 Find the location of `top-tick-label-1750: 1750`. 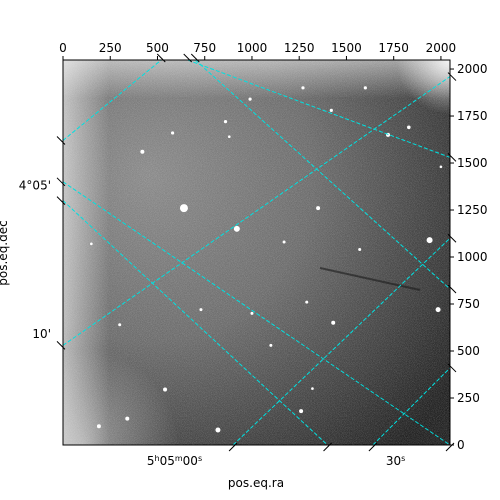

top-tick-label-1750: 1750 is located at coordinates (393, 48).